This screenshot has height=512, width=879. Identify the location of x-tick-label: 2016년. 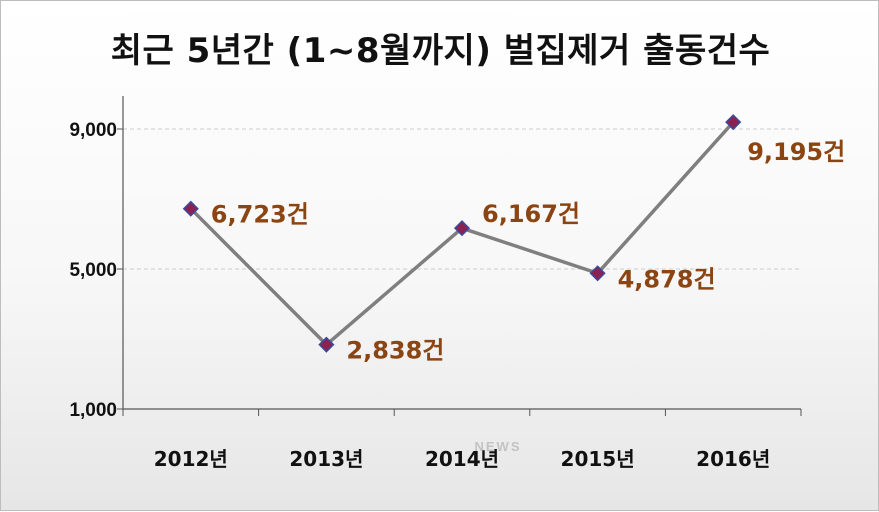
(733, 459).